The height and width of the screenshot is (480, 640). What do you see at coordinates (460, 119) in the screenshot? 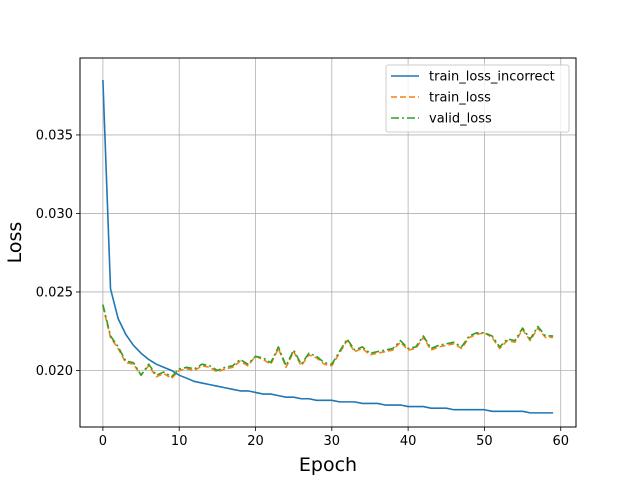
I see `legend-label: valid_loss` at bounding box center [460, 119].